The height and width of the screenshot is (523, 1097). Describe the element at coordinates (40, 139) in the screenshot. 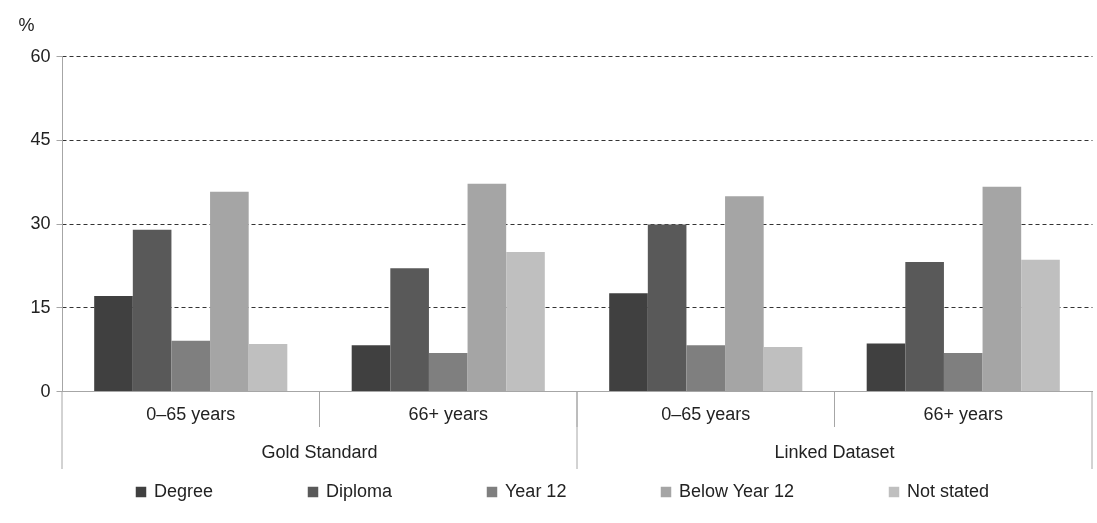

I see `y-tick-label: 45` at that location.